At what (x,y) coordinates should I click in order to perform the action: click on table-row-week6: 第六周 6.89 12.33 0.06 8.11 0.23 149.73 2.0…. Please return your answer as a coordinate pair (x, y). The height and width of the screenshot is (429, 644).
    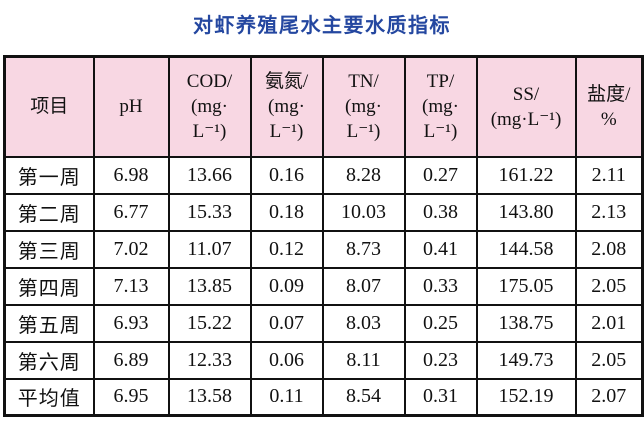
    Looking at the image, I should click on (323, 360).